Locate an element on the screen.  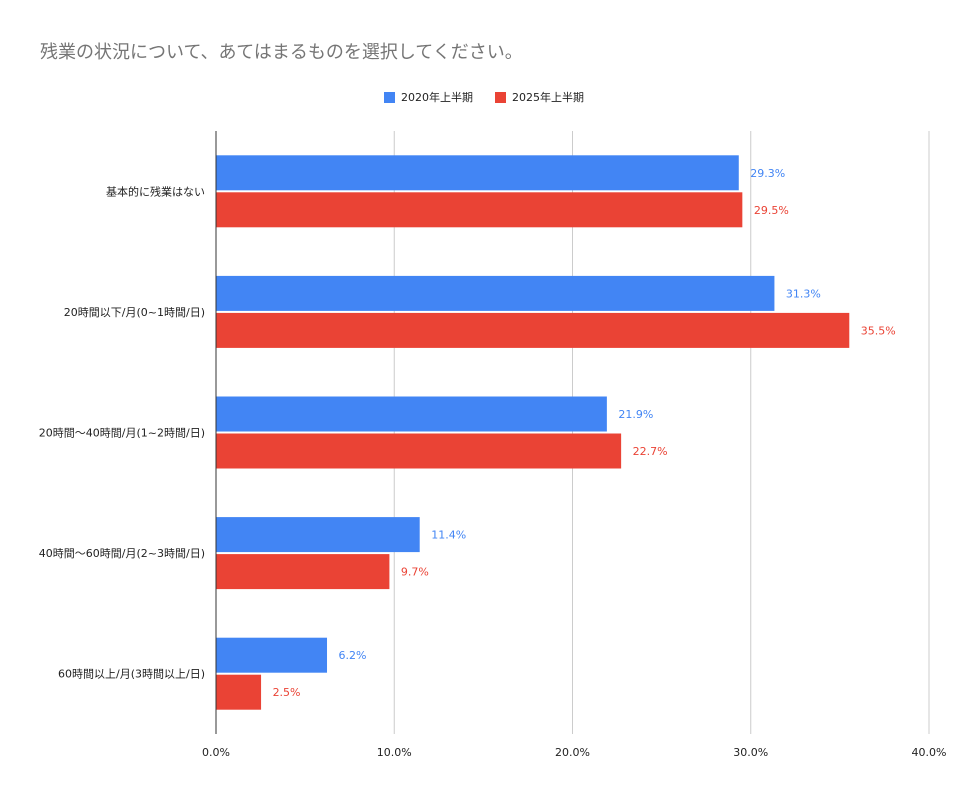
category-label: 20時間〜40時間/月(1~2時間/日) is located at coordinates (122, 433).